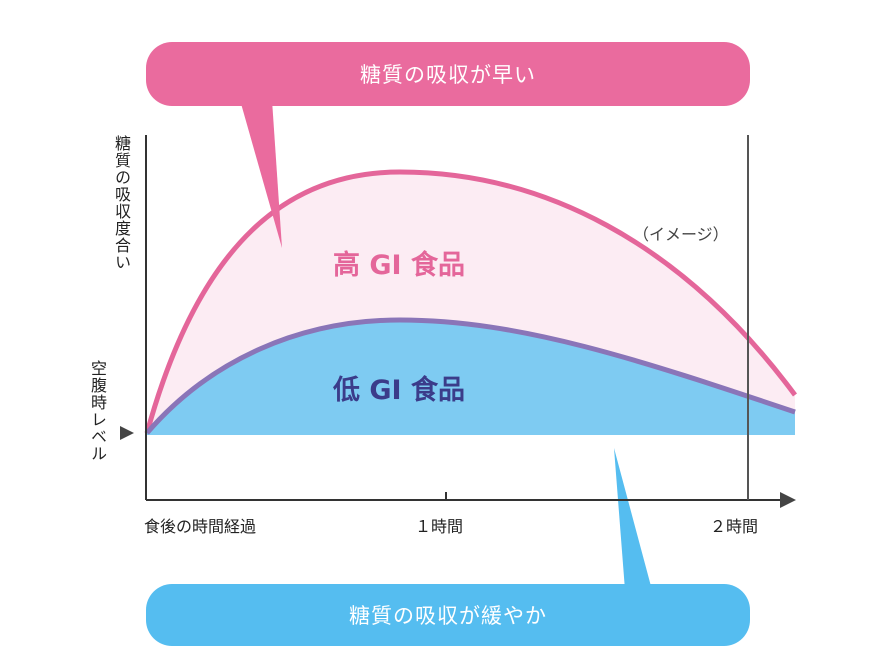 The image size is (891, 668). I want to click on x-axis-label-2h: ２時間, so click(734, 526).